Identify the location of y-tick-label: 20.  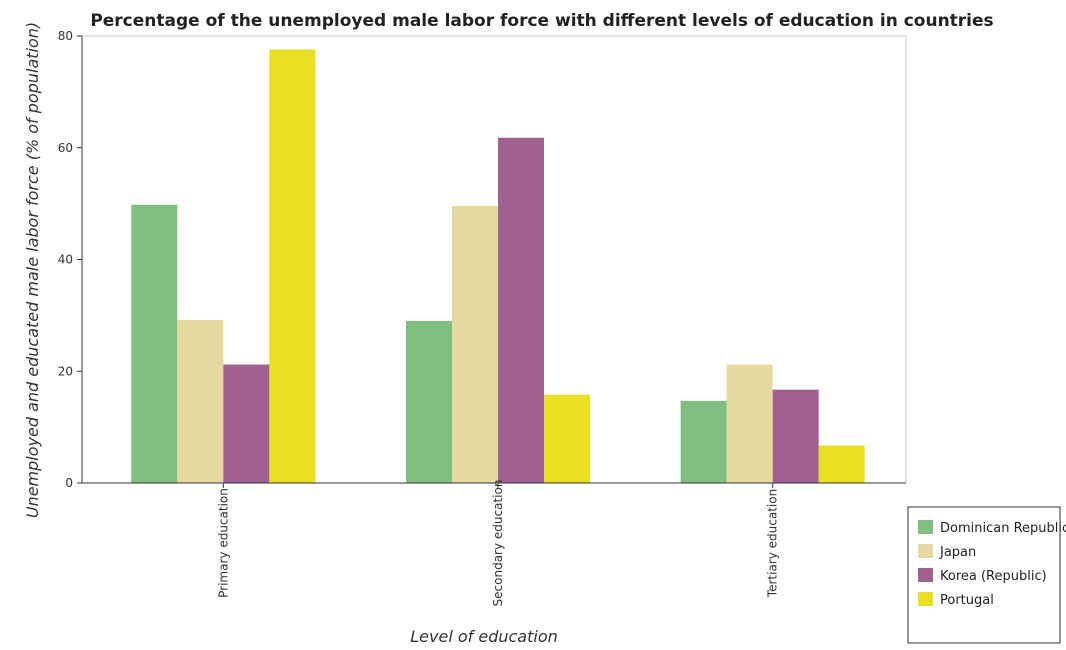
(65, 371).